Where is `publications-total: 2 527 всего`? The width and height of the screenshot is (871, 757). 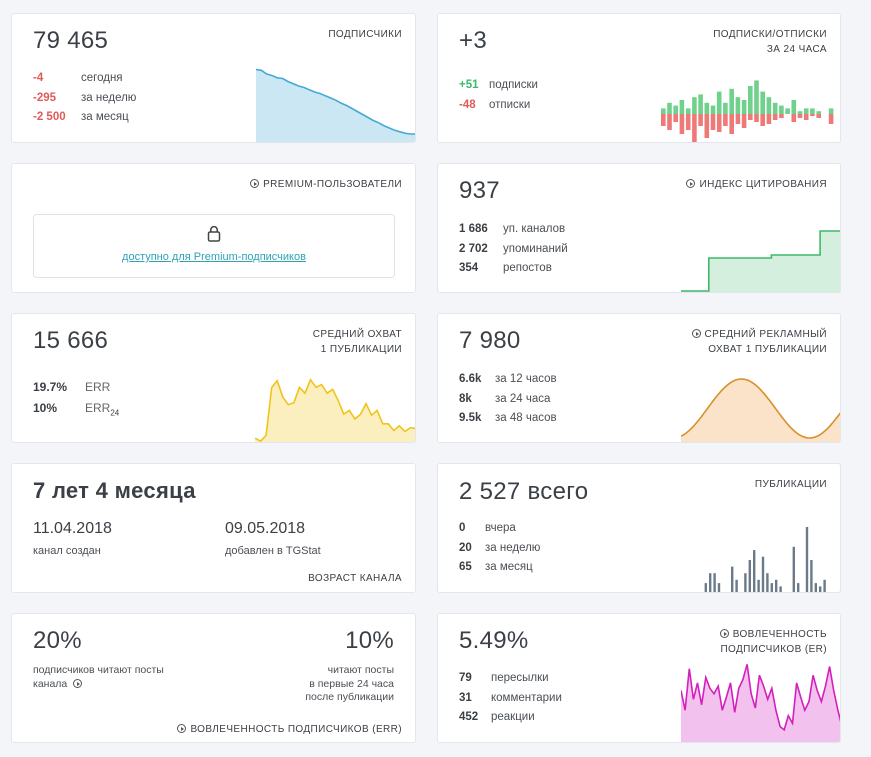
publications-total: 2 527 всего is located at coordinates (523, 492).